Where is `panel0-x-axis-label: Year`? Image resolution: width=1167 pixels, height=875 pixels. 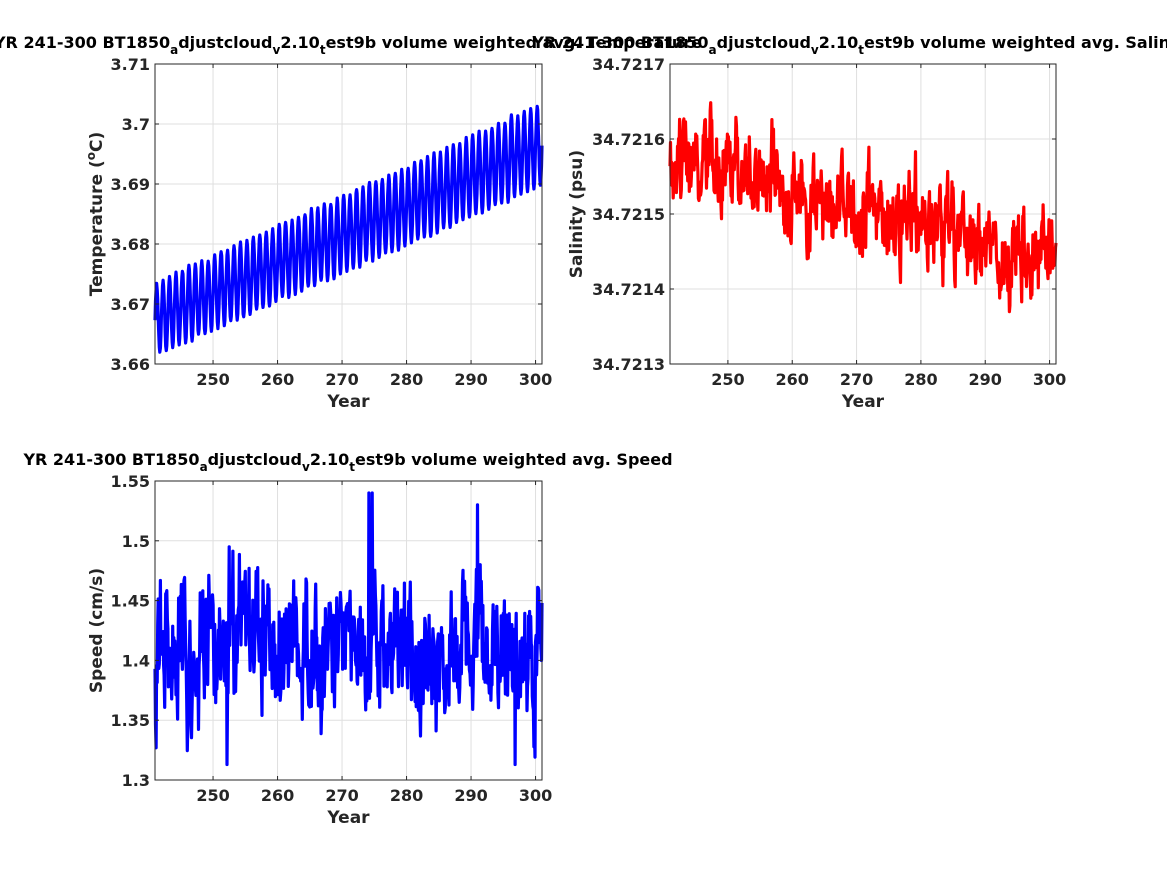 panel0-x-axis-label: Year is located at coordinates (348, 402).